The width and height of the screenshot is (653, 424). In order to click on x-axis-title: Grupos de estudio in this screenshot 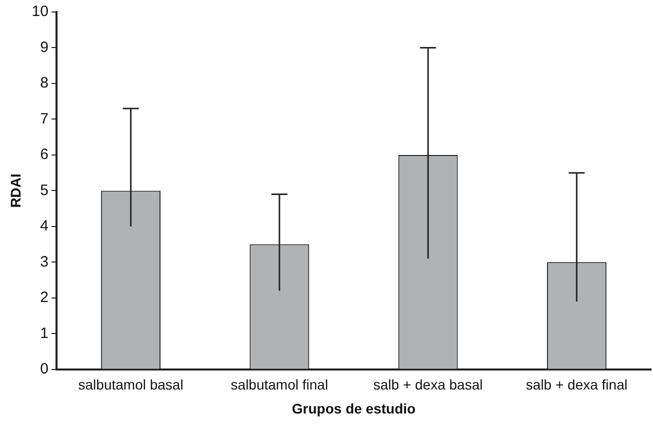, I will do `click(354, 408)`.